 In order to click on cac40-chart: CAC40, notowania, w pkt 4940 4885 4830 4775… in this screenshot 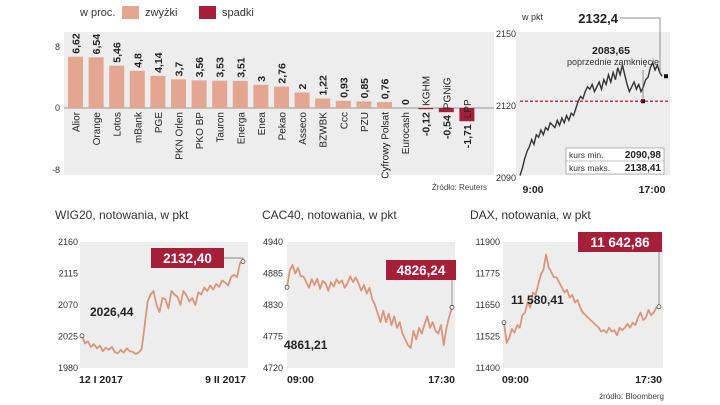, I will do `click(359, 297)`.